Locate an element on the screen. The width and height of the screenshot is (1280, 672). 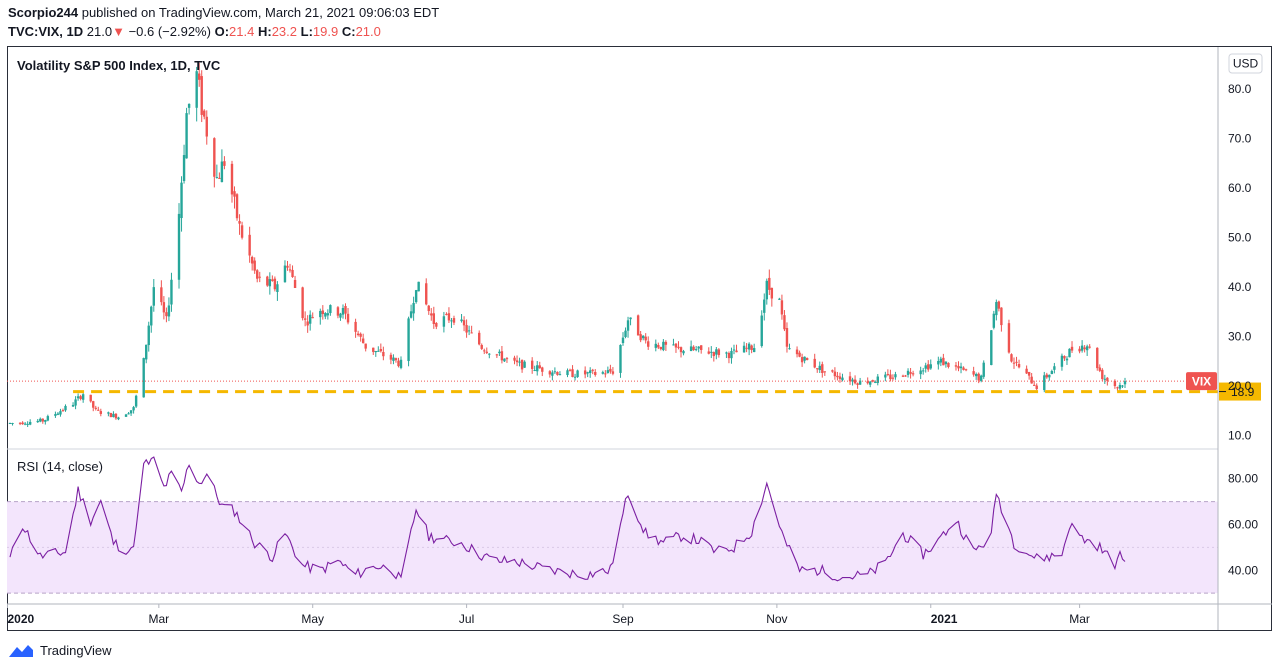
footer: TradingView is located at coordinates (60, 650).